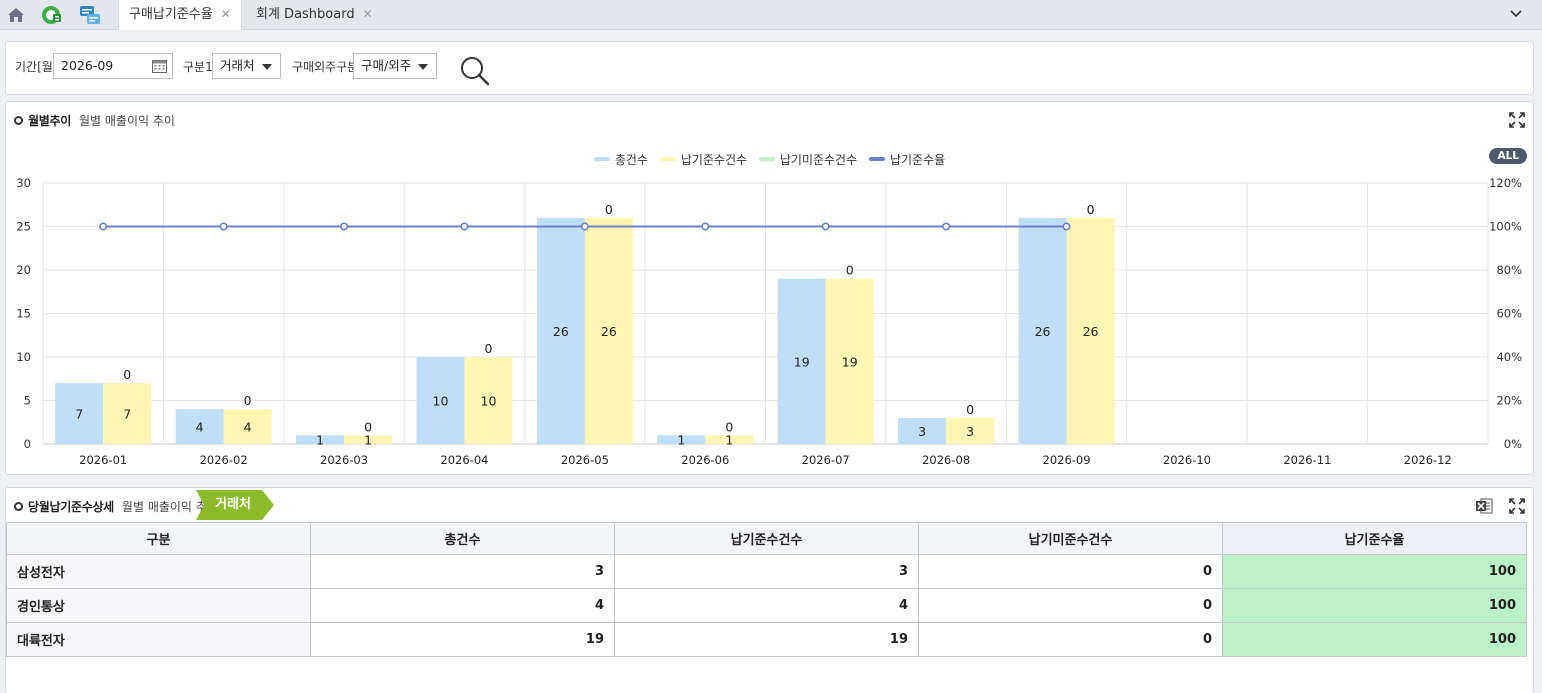 The width and height of the screenshot is (1542, 693). I want to click on data-label-total: 26, so click(561, 331).